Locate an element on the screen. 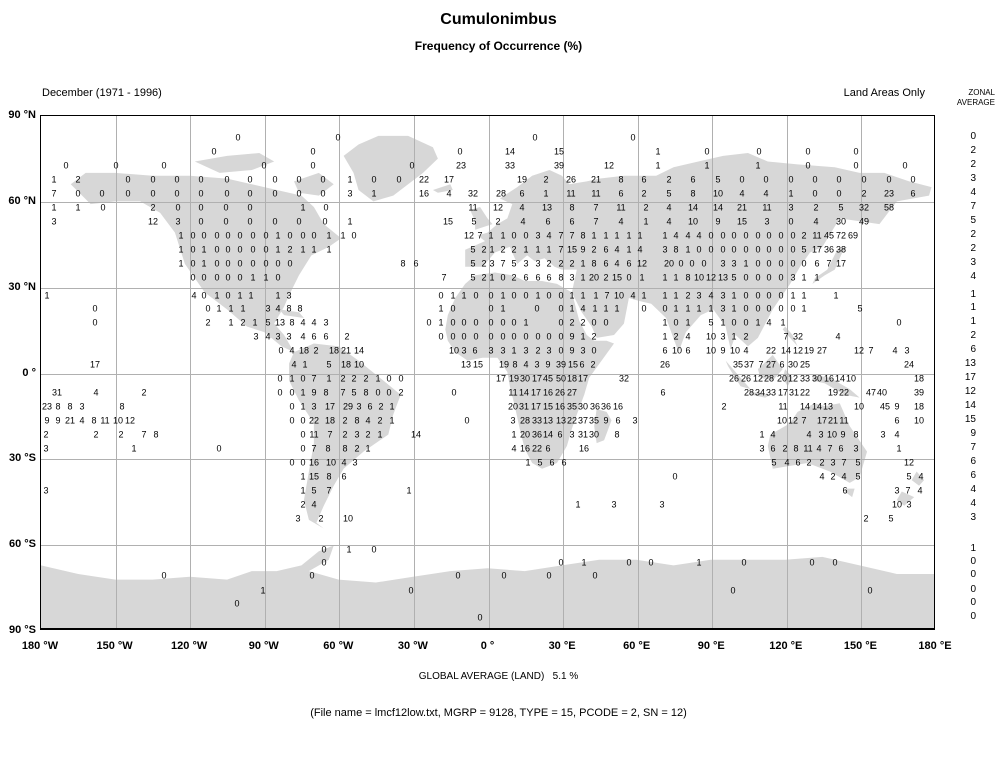  frequency-value: 28 is located at coordinates (525, 420).